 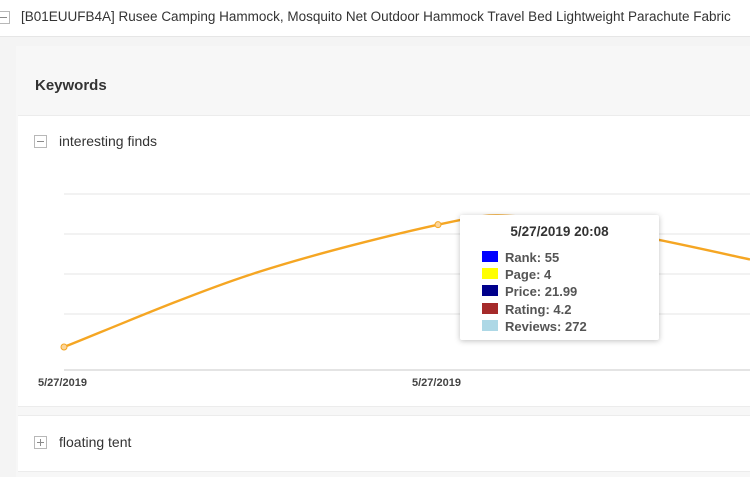 I want to click on keyword-label: interesting finds, so click(x=108, y=141).